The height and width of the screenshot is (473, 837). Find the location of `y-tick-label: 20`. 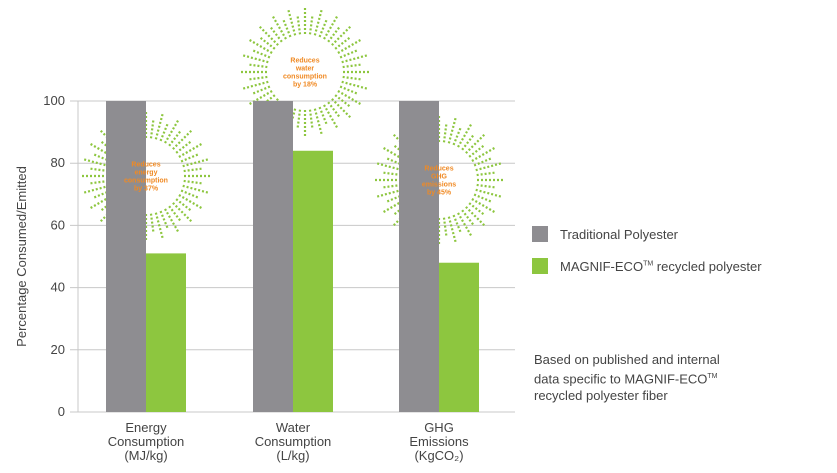

y-tick-label: 20 is located at coordinates (58, 349).